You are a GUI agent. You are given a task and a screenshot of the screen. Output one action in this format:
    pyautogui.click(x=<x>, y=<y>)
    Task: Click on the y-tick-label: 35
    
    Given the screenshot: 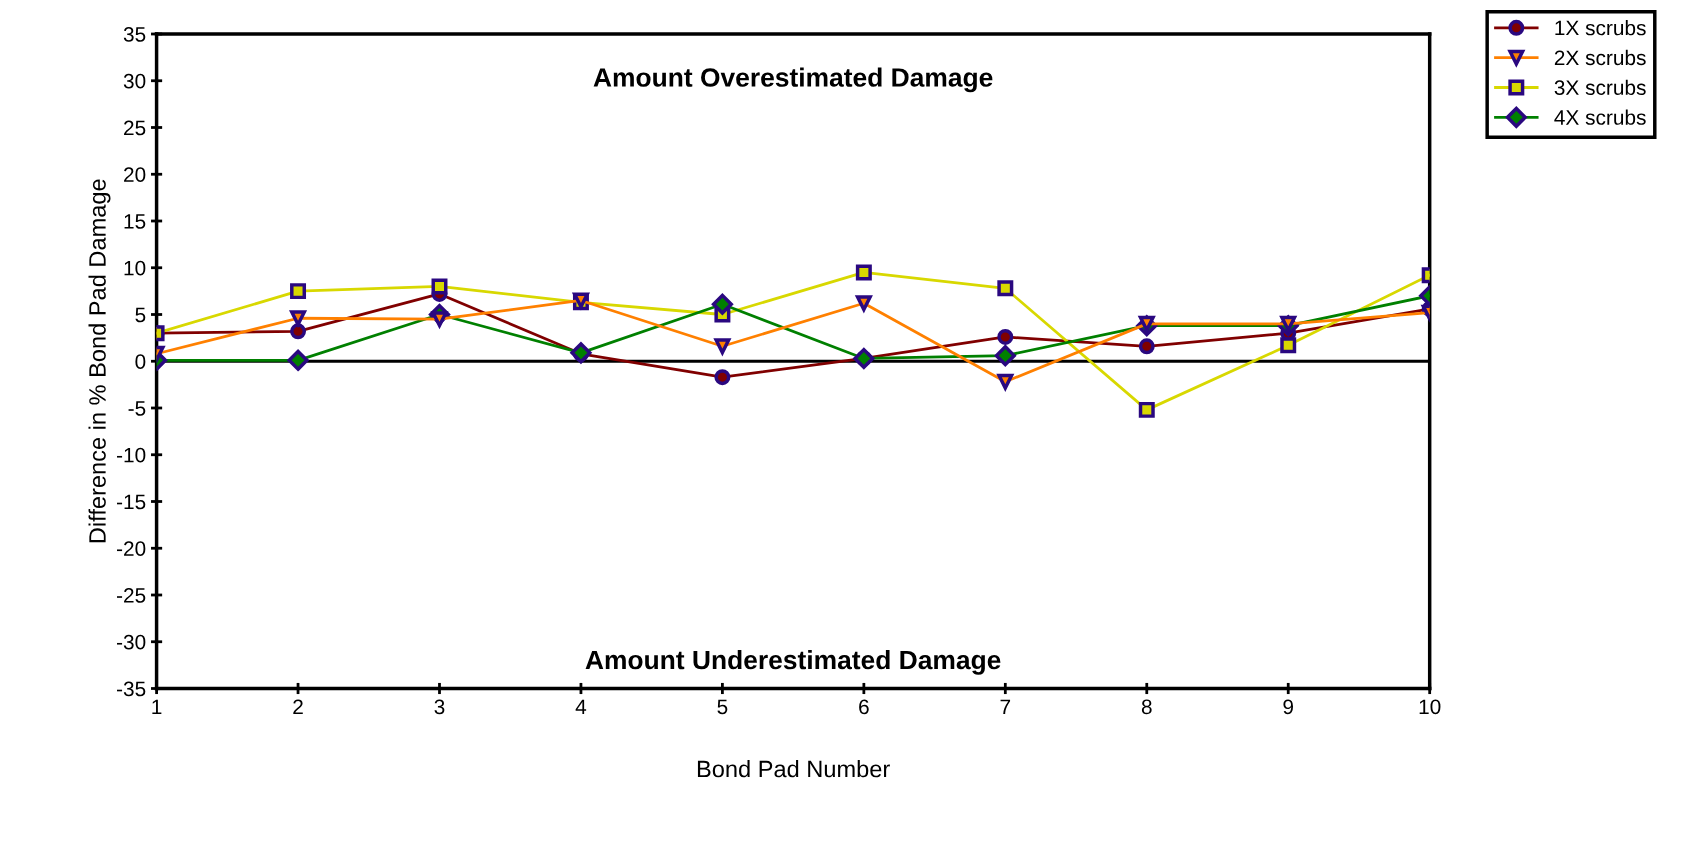 What is the action you would take?
    pyautogui.click(x=134, y=34)
    